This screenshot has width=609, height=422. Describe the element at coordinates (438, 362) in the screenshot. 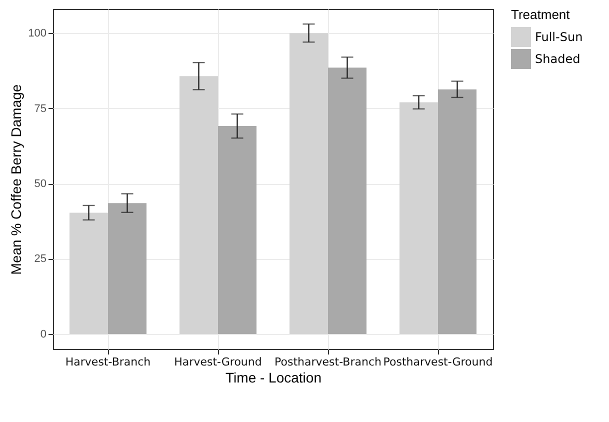

I see `x-tick-label: Postharvest-Ground` at that location.